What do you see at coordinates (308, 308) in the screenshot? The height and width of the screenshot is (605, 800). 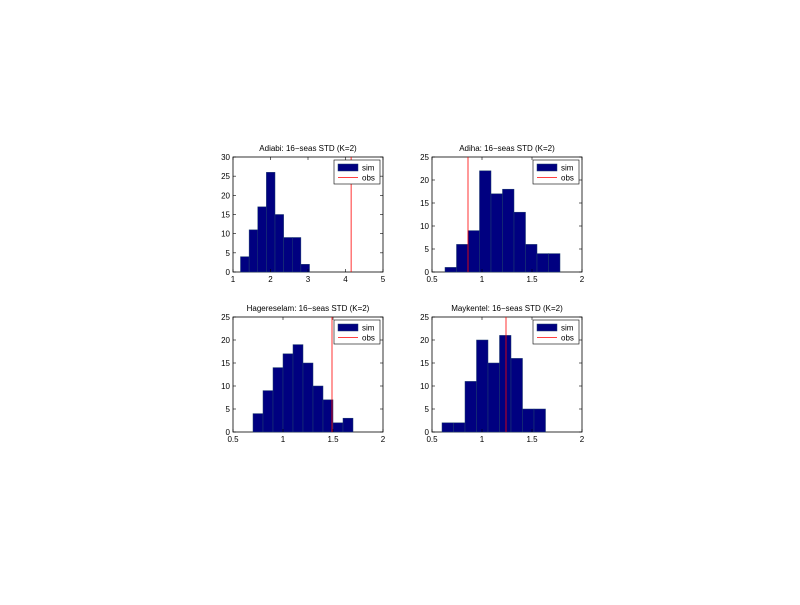 I see `chart-title: Hagereselam: 16−seas STD (K=2)` at bounding box center [308, 308].